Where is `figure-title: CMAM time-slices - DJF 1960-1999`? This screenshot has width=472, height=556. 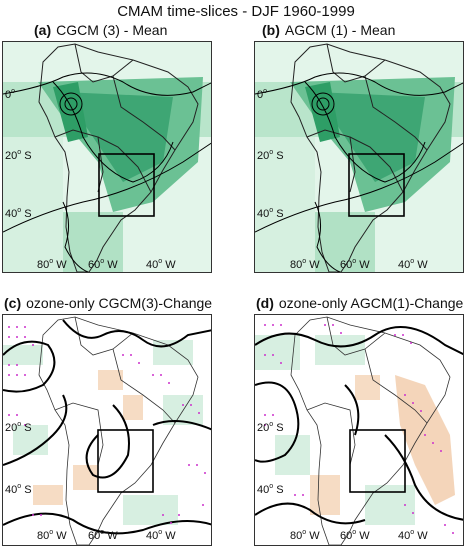 figure-title: CMAM time-slices - DJF 1960-1999 is located at coordinates (236, 11).